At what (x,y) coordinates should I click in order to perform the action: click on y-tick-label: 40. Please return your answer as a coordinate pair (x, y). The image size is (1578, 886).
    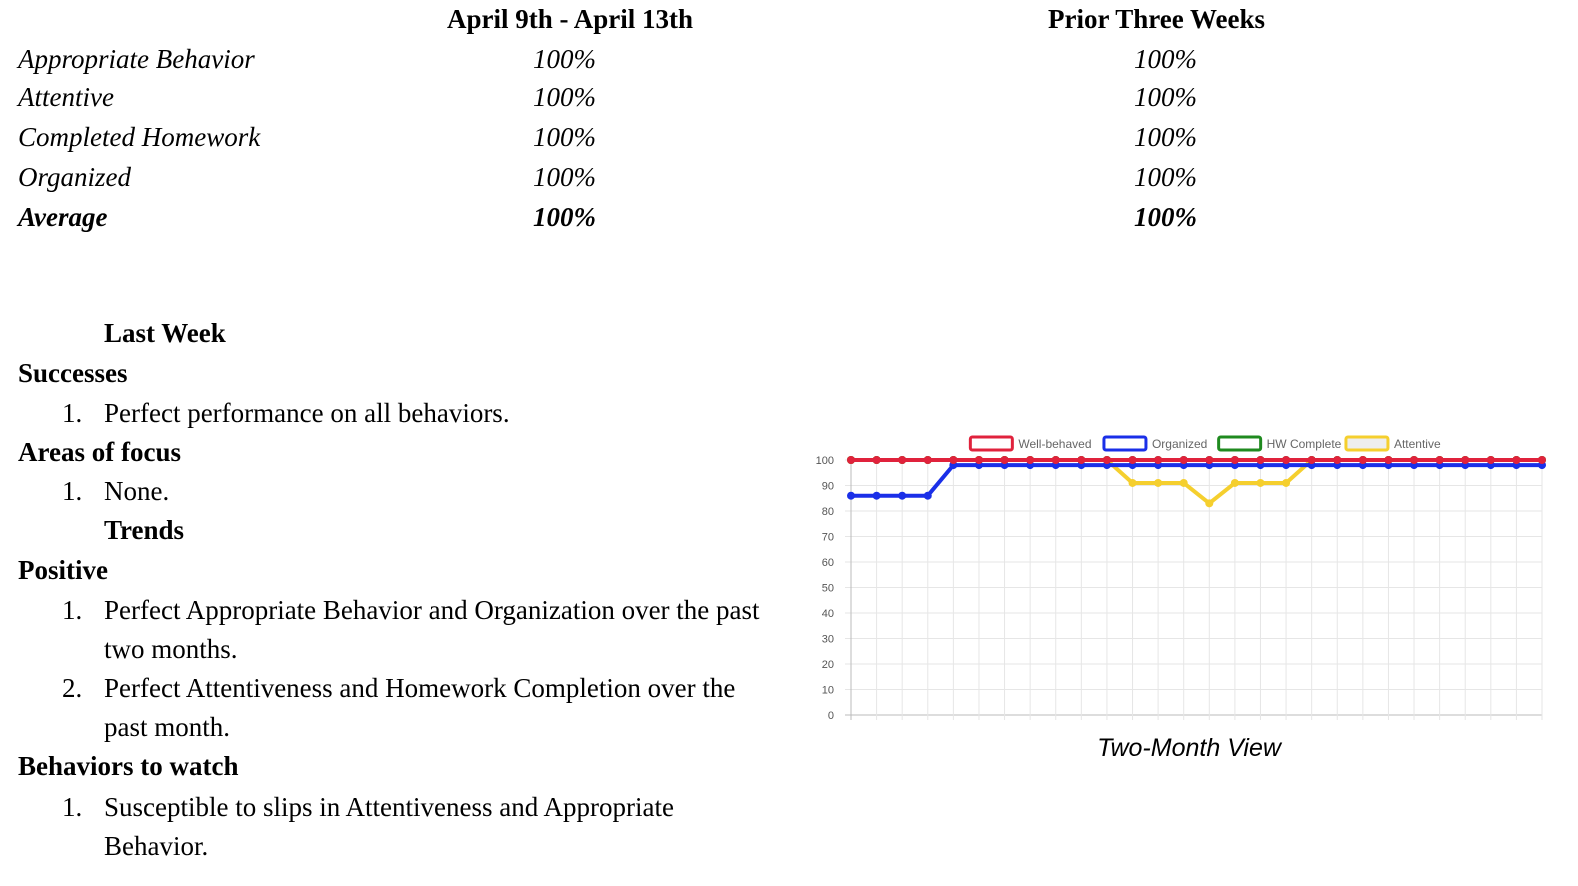
    Looking at the image, I should click on (828, 614).